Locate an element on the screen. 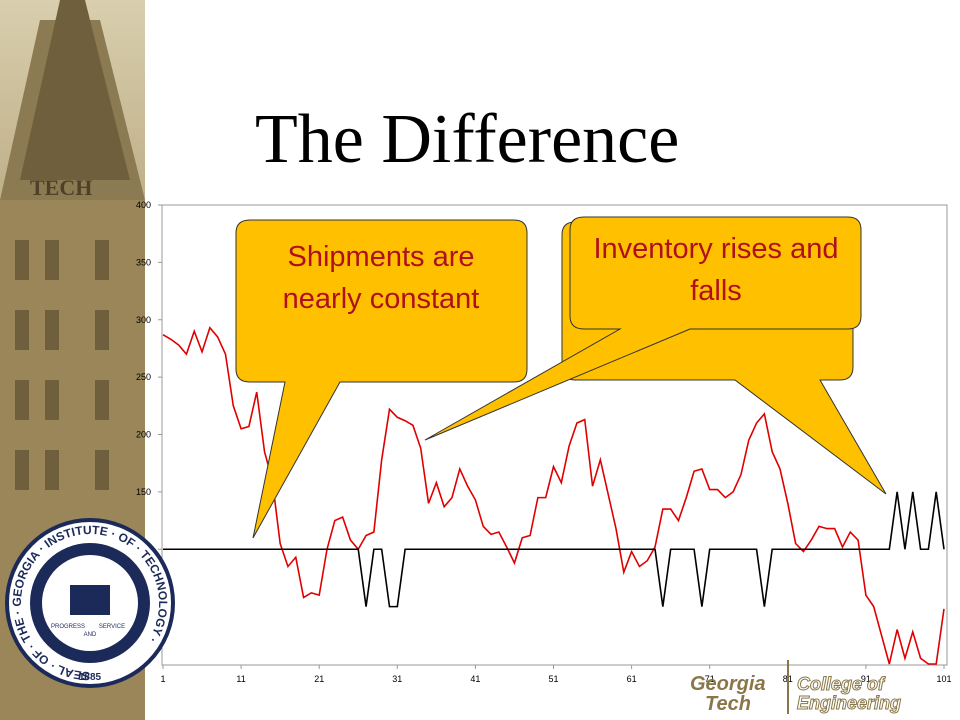  logo-line1: Georgia is located at coordinates (728, 684).